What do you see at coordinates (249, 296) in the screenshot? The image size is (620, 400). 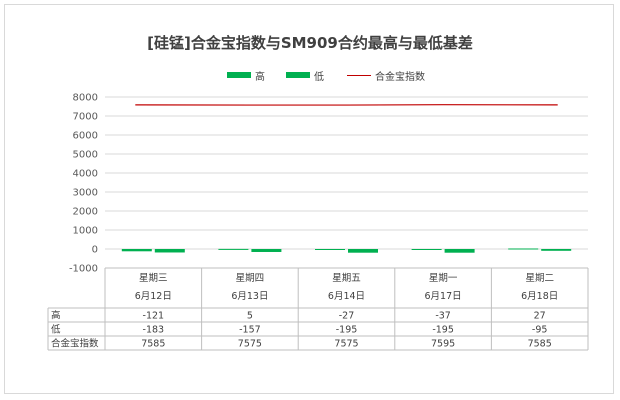 I see `x-category-date: 6月13日` at bounding box center [249, 296].